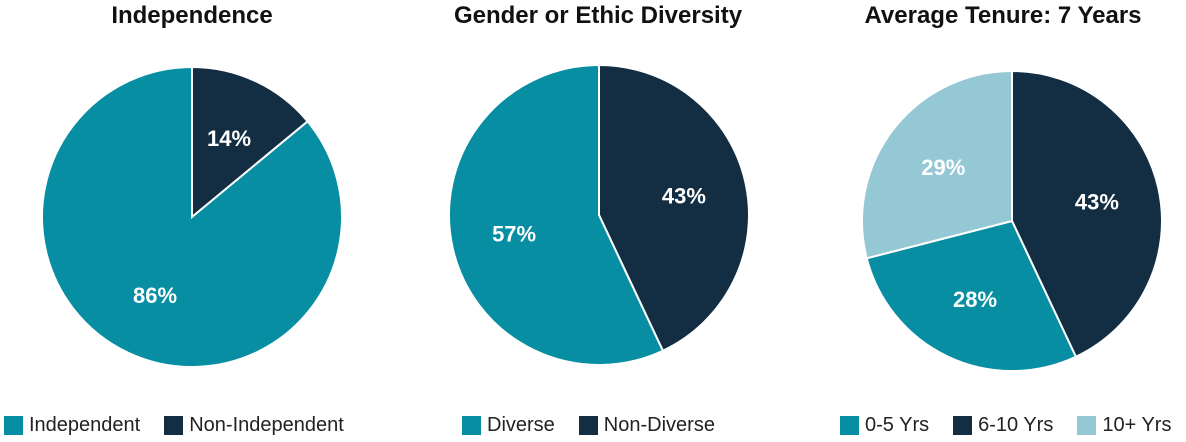  Describe the element at coordinates (192, 15) in the screenshot. I see `chart-title: Independence` at that location.